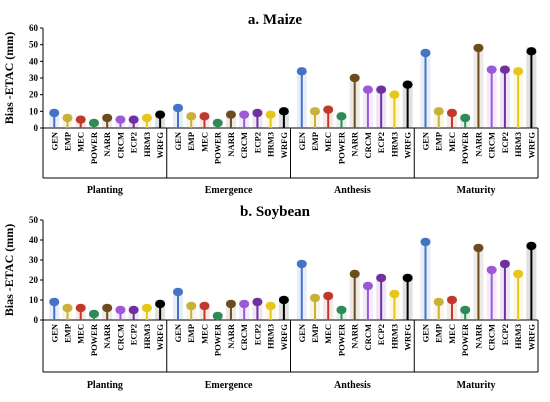 The width and height of the screenshot is (550, 402). What do you see at coordinates (94, 339) in the screenshot?
I see `soybean-category-label: POWER` at bounding box center [94, 339].